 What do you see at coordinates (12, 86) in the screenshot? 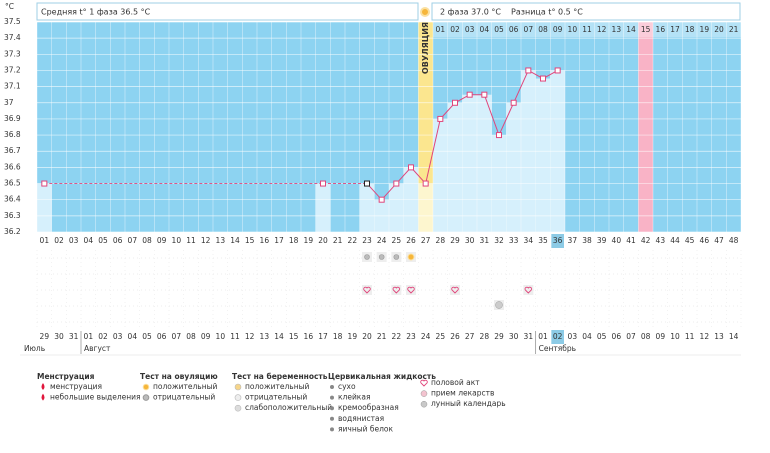
I see `y-tick-label: 37.1` at bounding box center [12, 86].